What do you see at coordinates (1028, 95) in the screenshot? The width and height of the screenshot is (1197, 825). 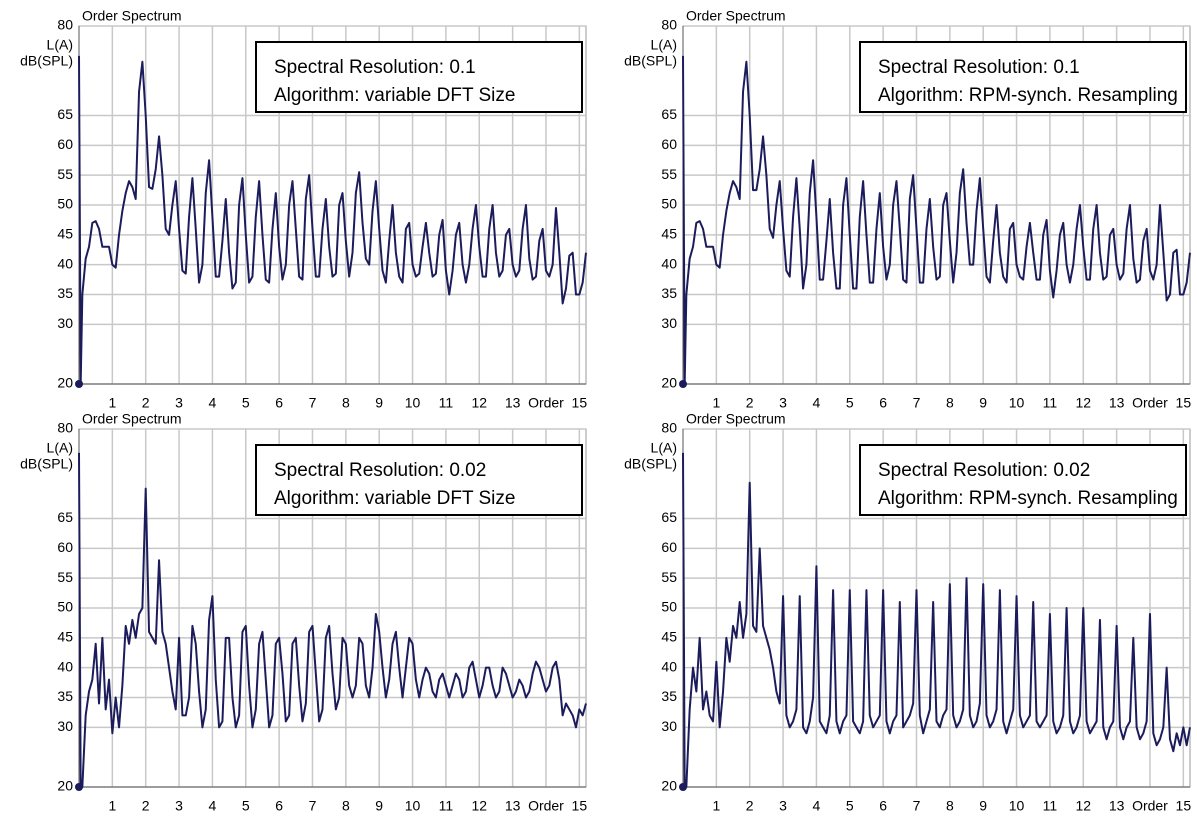 I see `annotation-text: Algorithm: RPM-synch. Resampling` at bounding box center [1028, 95].